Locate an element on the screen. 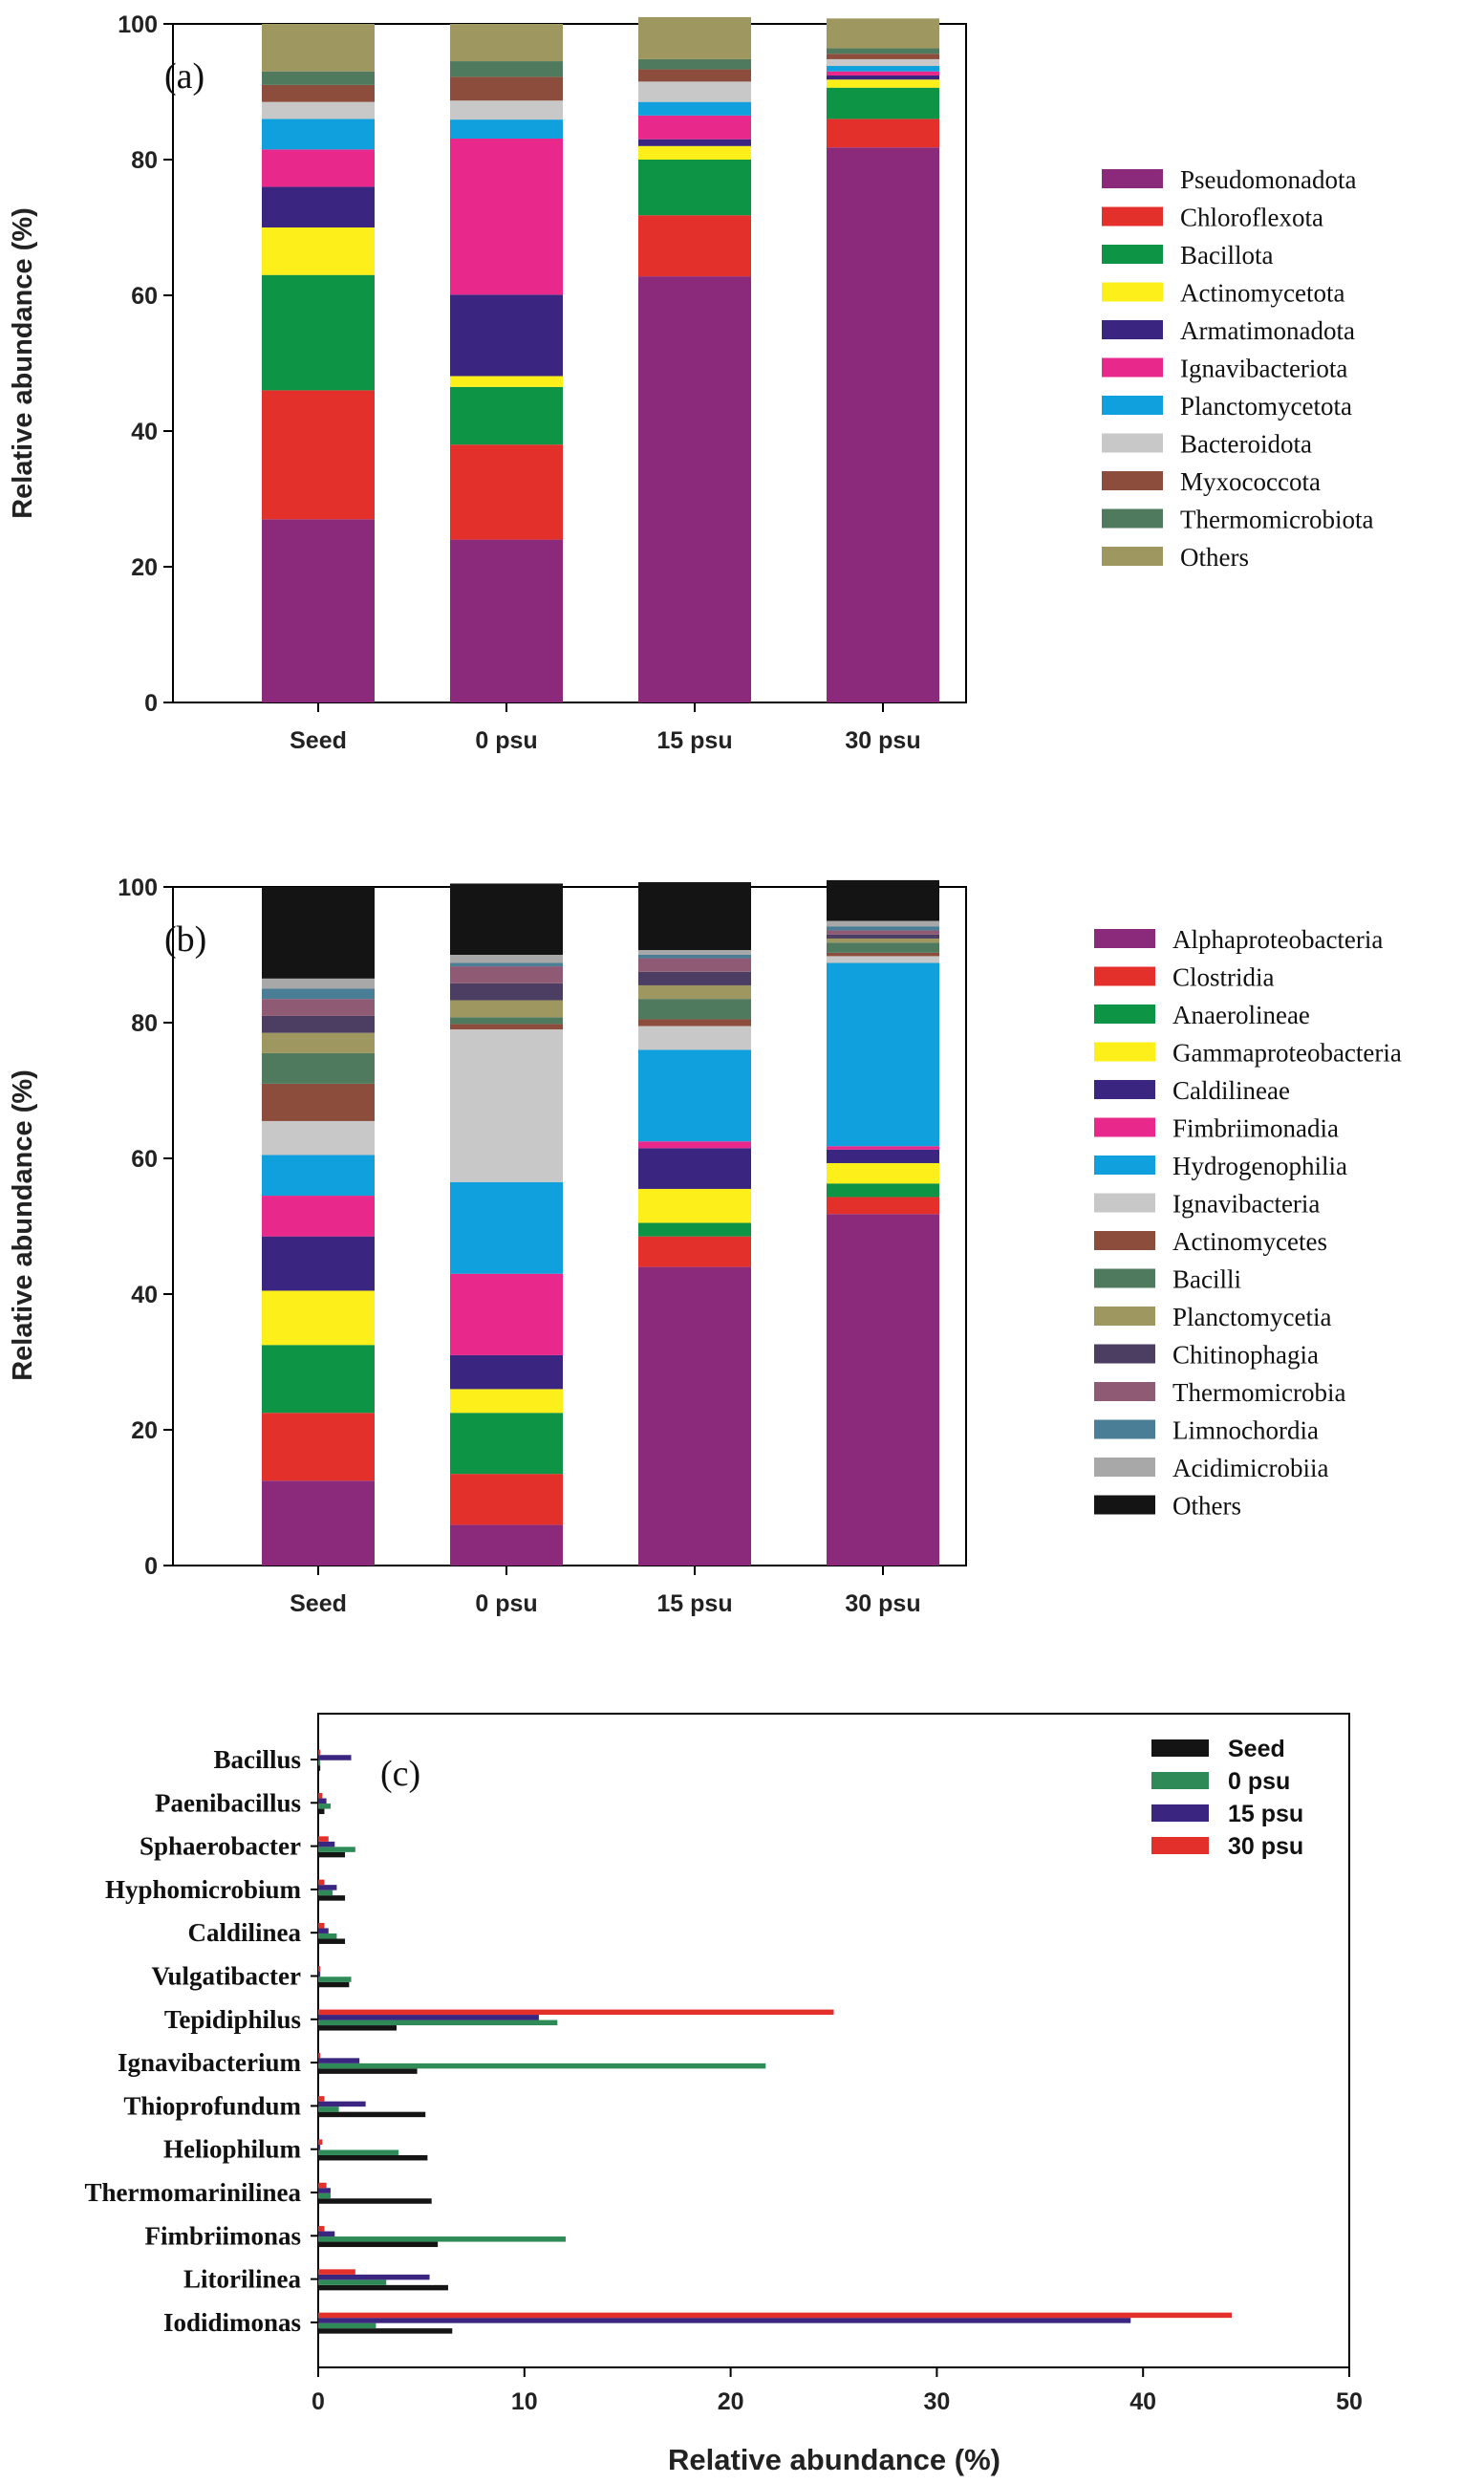 Image resolution: width=1484 pixels, height=2484 pixels. chart-c-legend: Seed 0 psu 15 psu 30 psu is located at coordinates (1227, 1798).